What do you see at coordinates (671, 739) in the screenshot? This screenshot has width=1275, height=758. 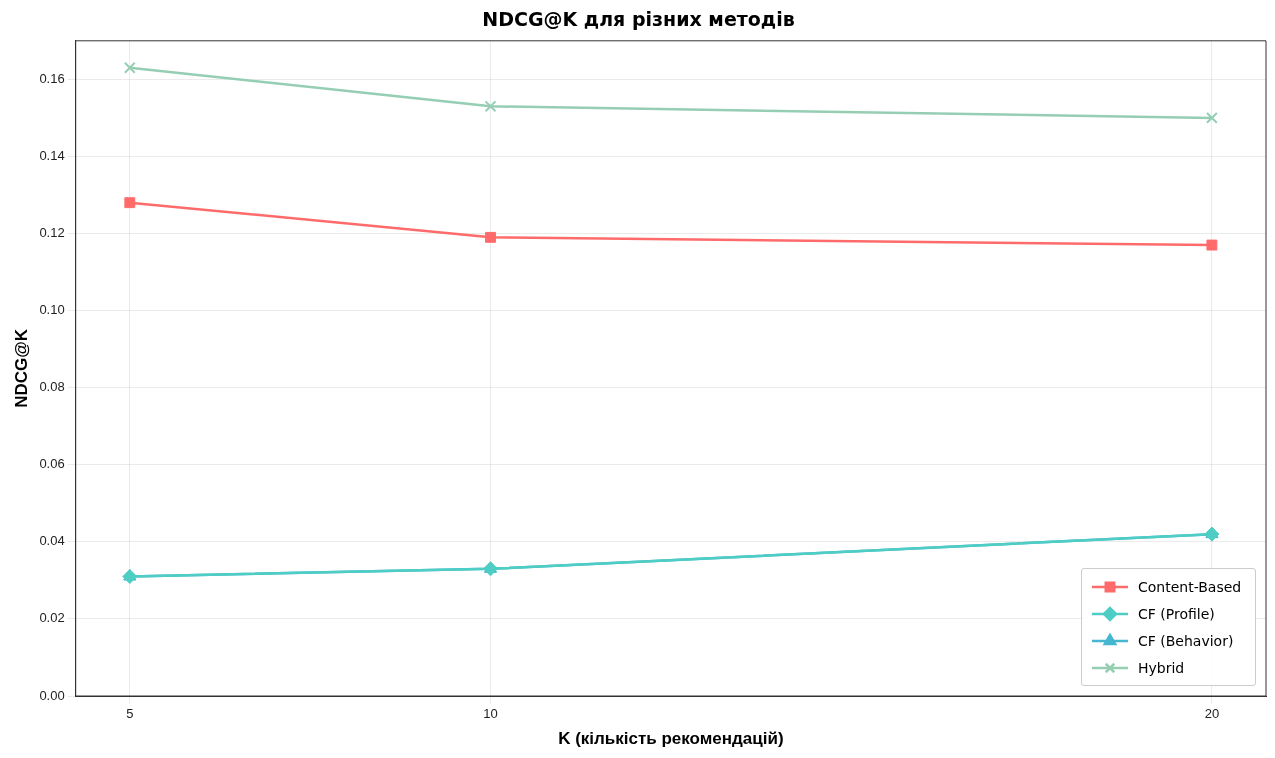 I see `x-axis-title: K (кількість рекомендацій)` at bounding box center [671, 739].